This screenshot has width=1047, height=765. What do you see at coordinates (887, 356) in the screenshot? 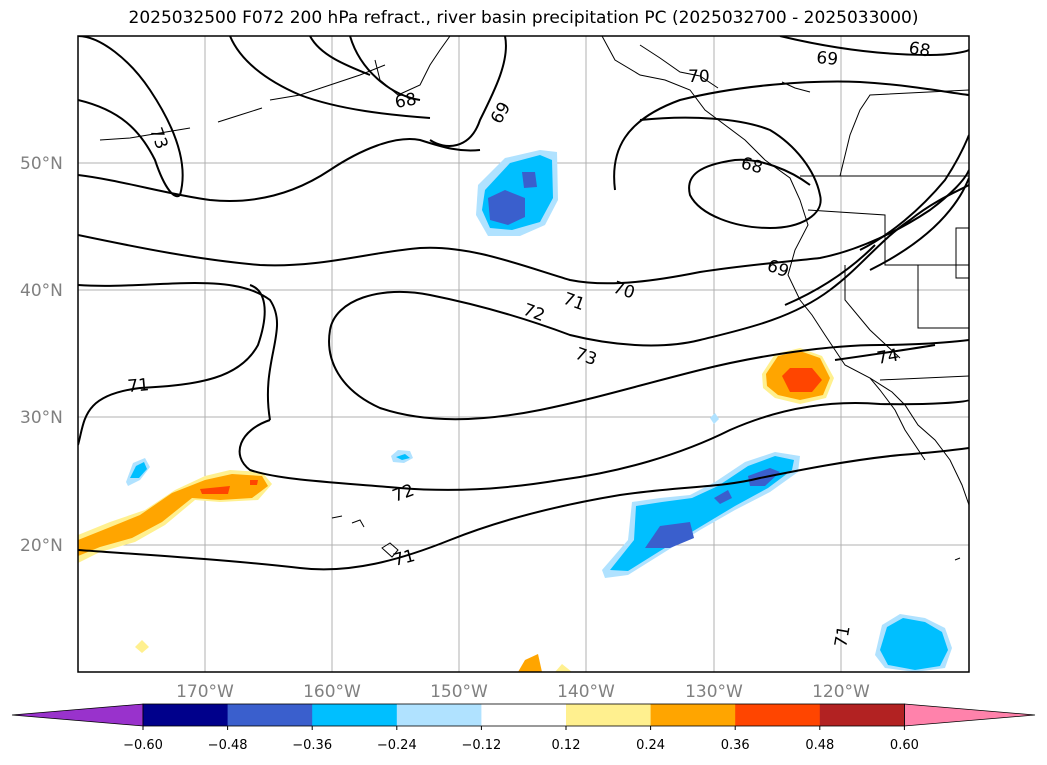
I see `contour-label: 74` at bounding box center [887, 356].